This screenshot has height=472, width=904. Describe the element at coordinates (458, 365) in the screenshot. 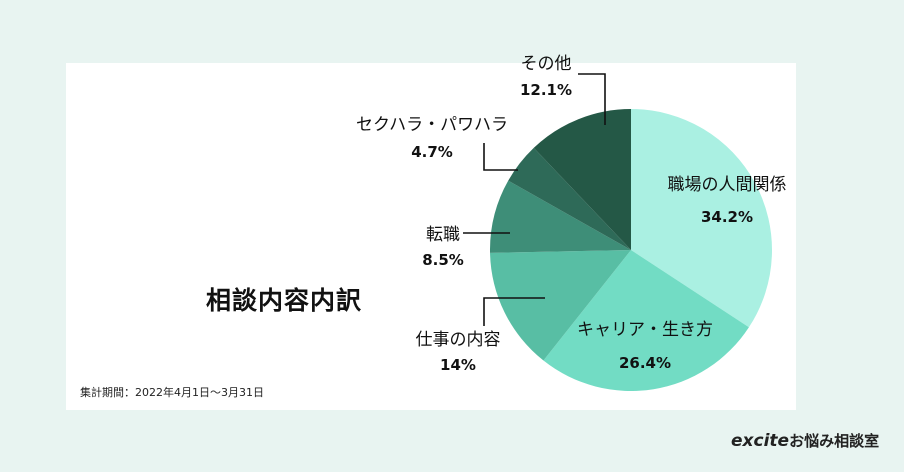

I see `slice-value-label: 14%` at that location.